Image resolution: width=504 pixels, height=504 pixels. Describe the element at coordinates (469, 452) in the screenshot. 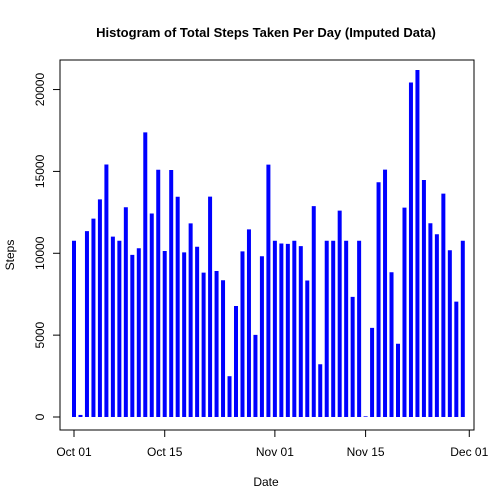

I see `x-tick-label: Dec 01` at that location.